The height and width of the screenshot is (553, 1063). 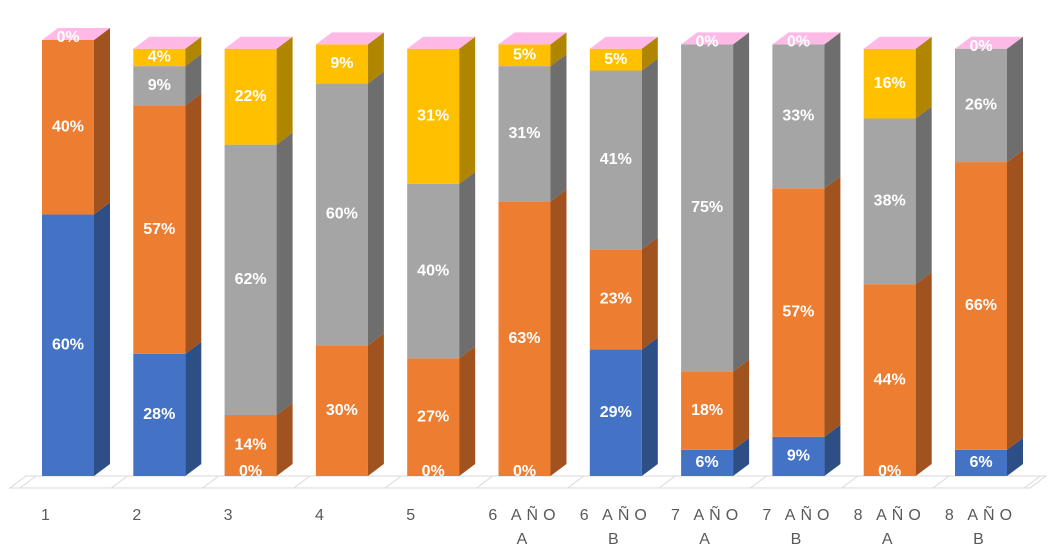 I want to click on data-label: 5%, so click(x=524, y=54).